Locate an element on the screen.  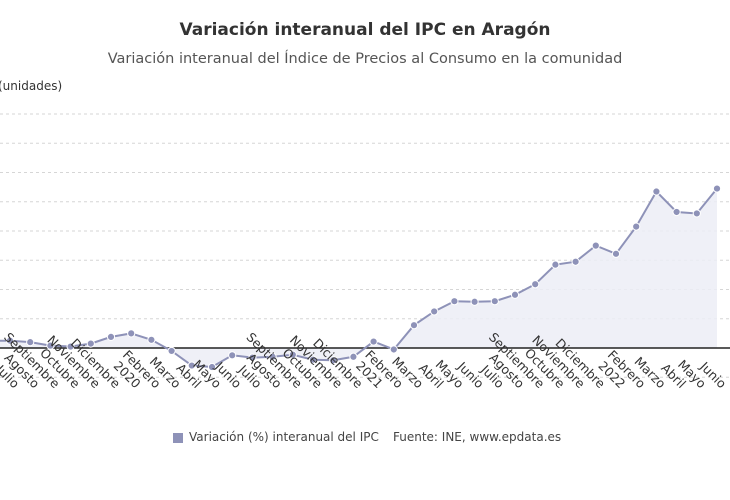
y-axis-label: (unidades) is located at coordinates (31, 86).